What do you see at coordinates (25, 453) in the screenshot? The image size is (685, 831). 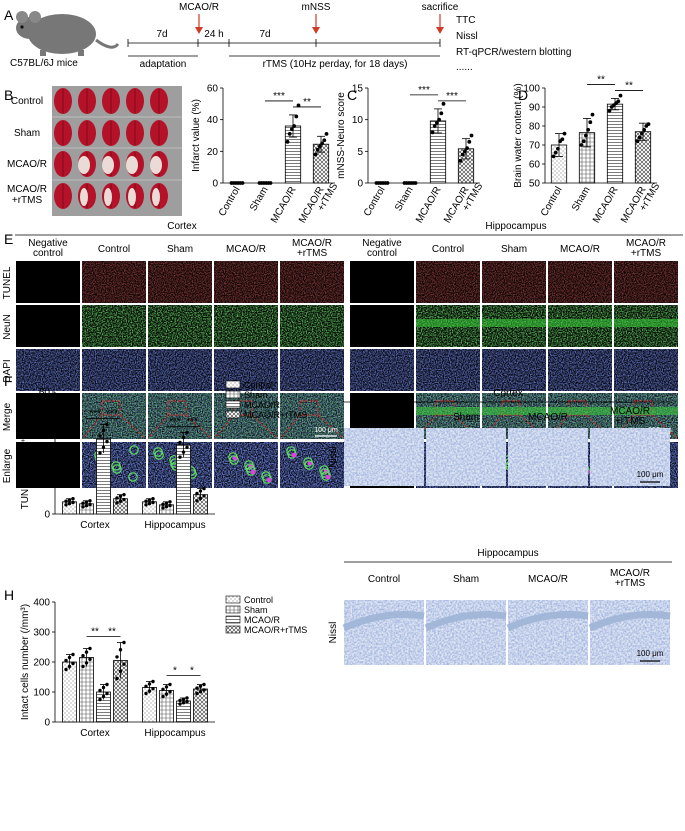 I see `y-axis-label: TUNEL⁺/NeuN⁺ cells (%)` at bounding box center [25, 453].